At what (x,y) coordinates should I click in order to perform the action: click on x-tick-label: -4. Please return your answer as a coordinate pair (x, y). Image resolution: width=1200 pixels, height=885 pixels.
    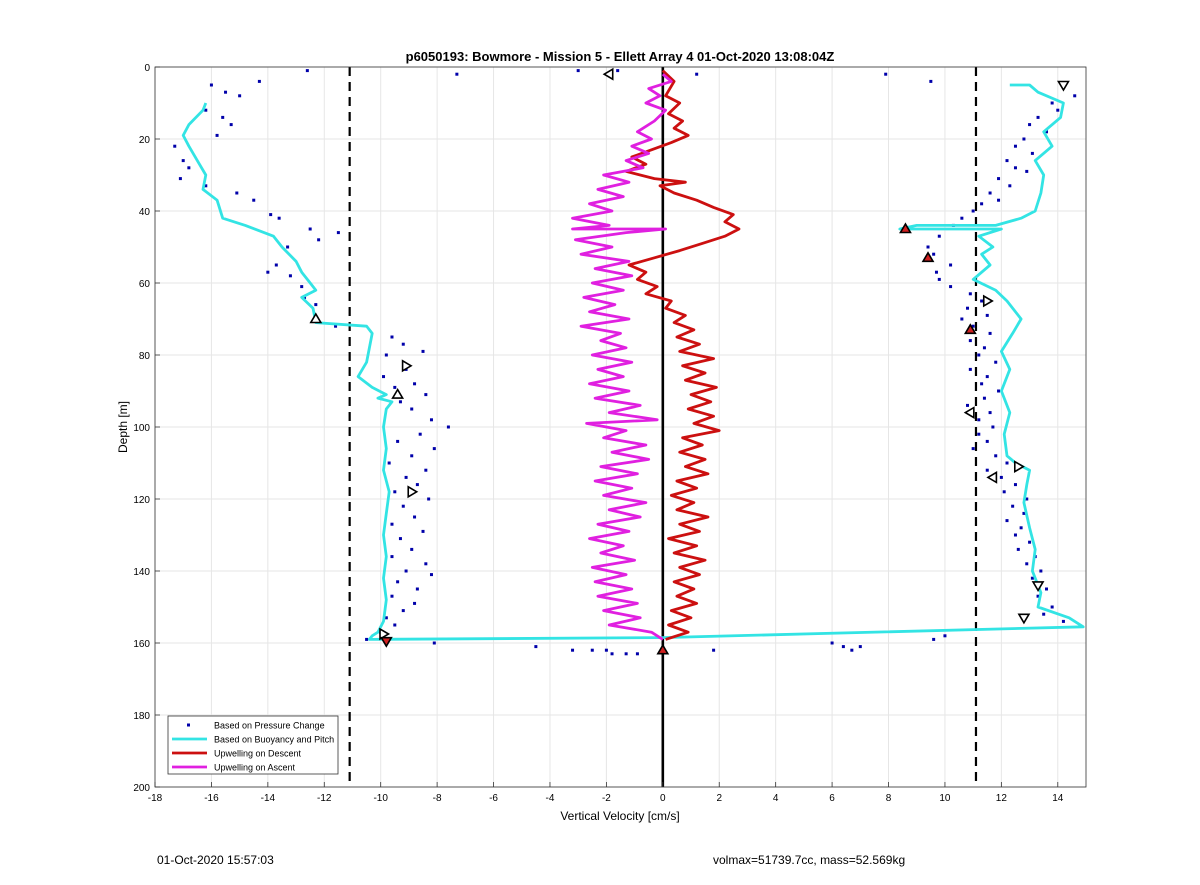
    Looking at the image, I should click on (550, 798).